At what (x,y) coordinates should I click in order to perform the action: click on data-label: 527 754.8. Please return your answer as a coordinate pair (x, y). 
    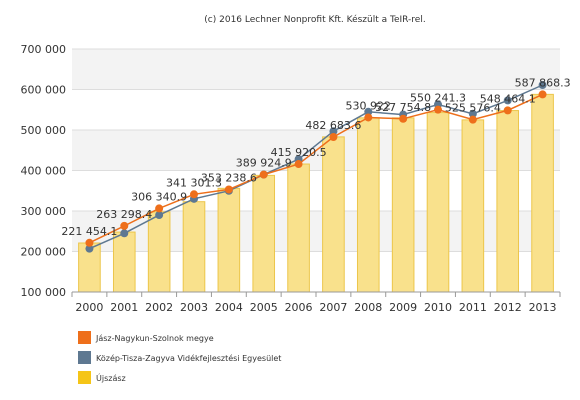
    Looking at the image, I should click on (403, 107).